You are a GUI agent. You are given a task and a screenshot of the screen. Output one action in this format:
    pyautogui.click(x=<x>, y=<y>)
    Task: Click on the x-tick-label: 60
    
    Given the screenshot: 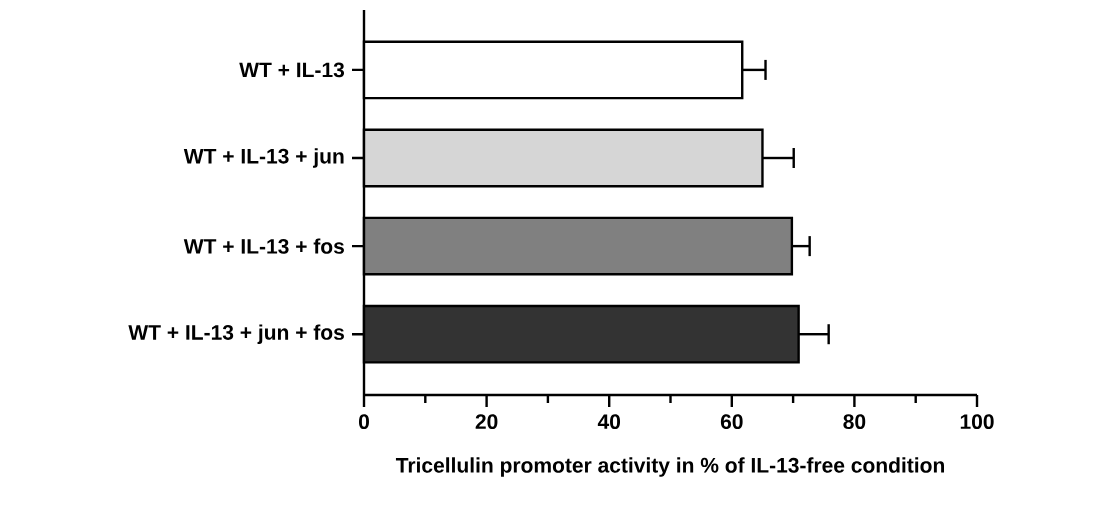 What is the action you would take?
    pyautogui.click(x=731, y=422)
    